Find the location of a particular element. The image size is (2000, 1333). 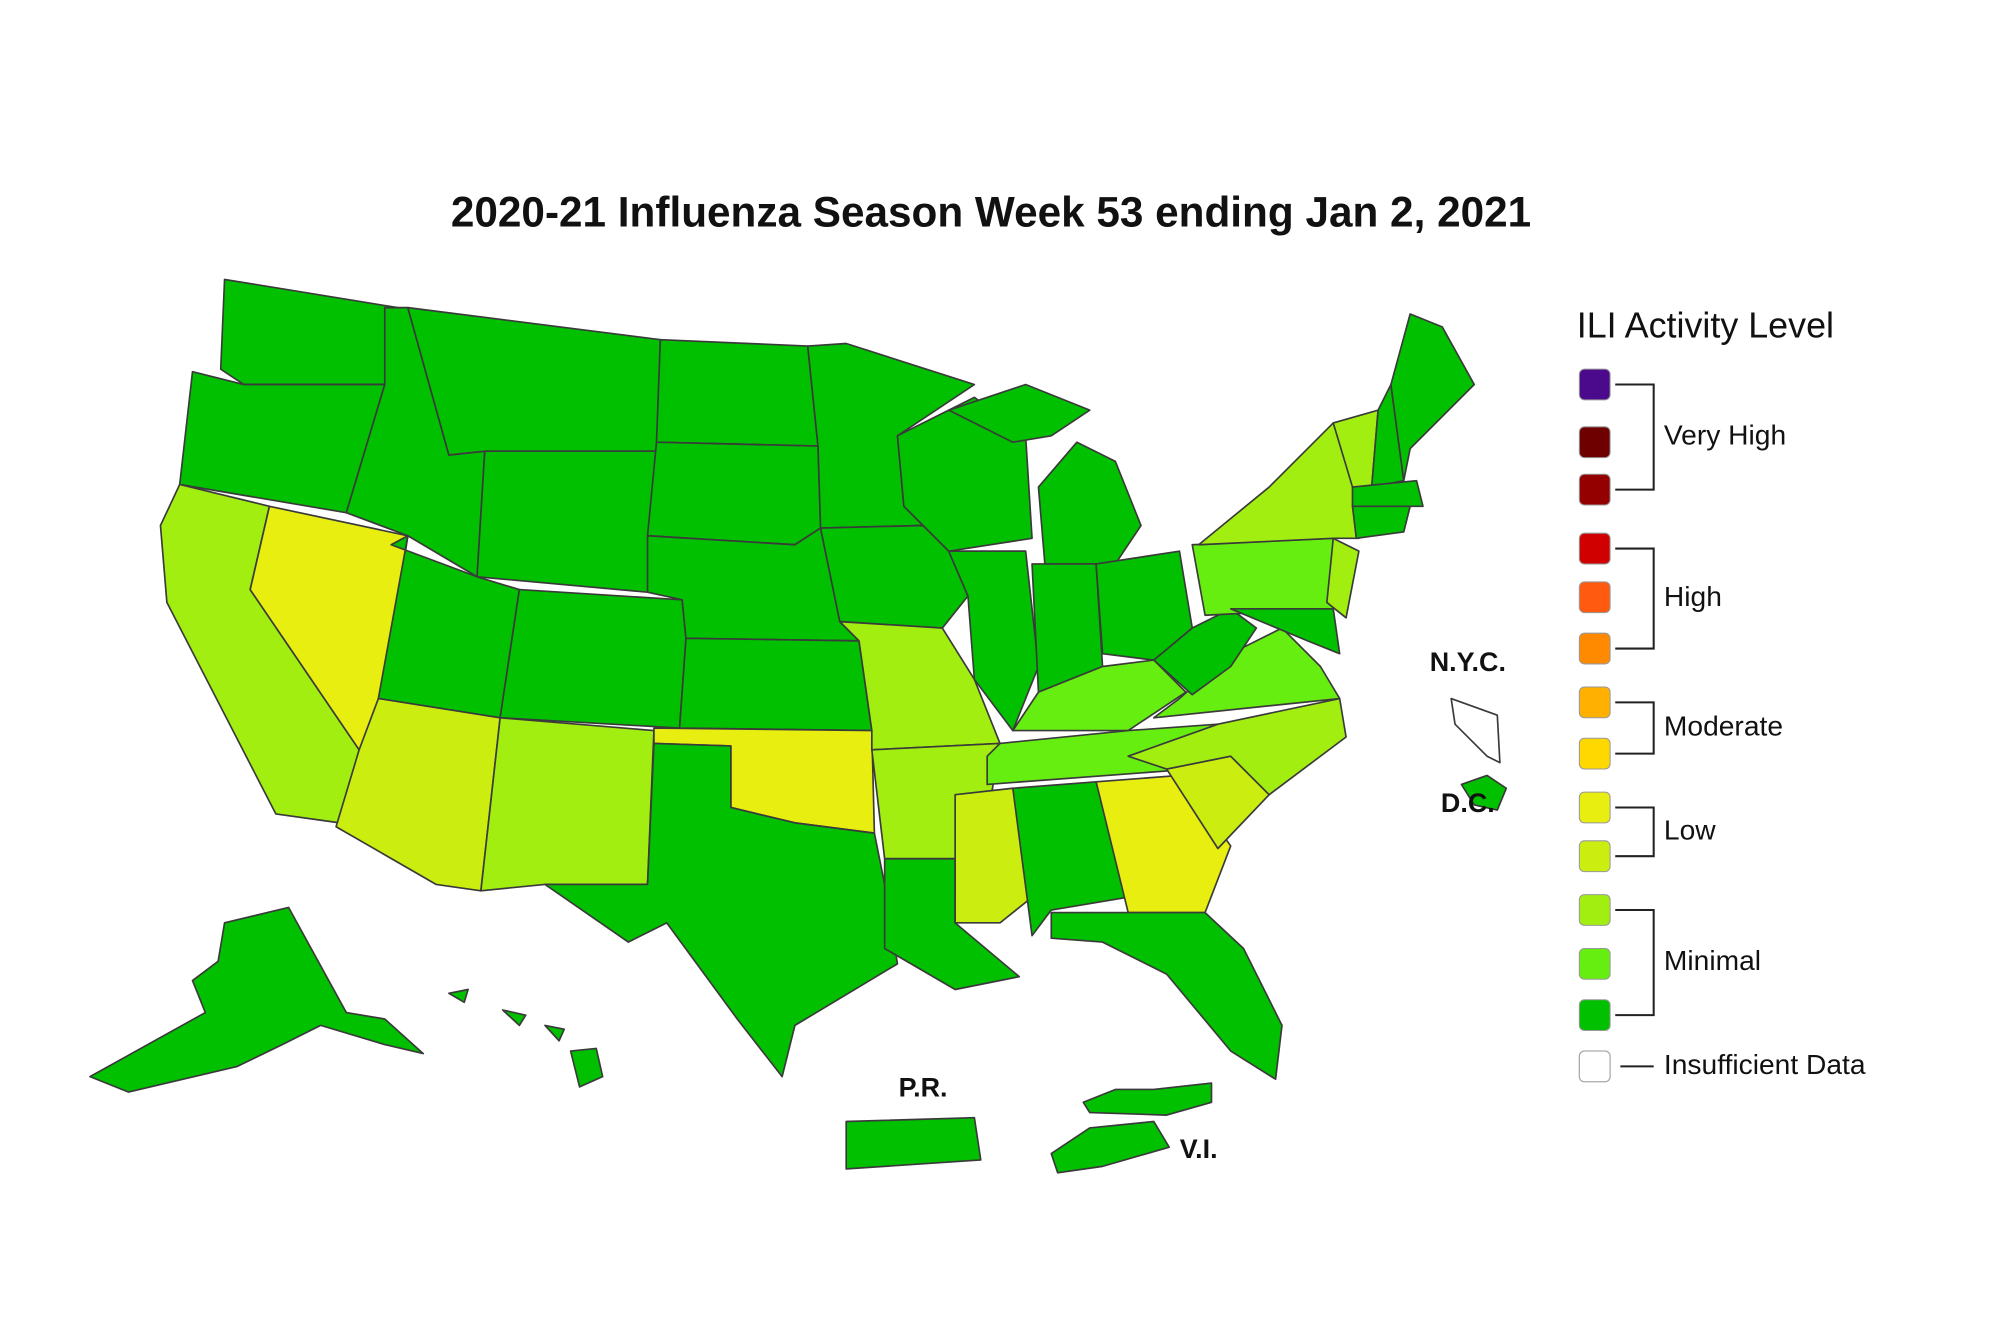

territory-label: P.R. is located at coordinates (923, 1088).